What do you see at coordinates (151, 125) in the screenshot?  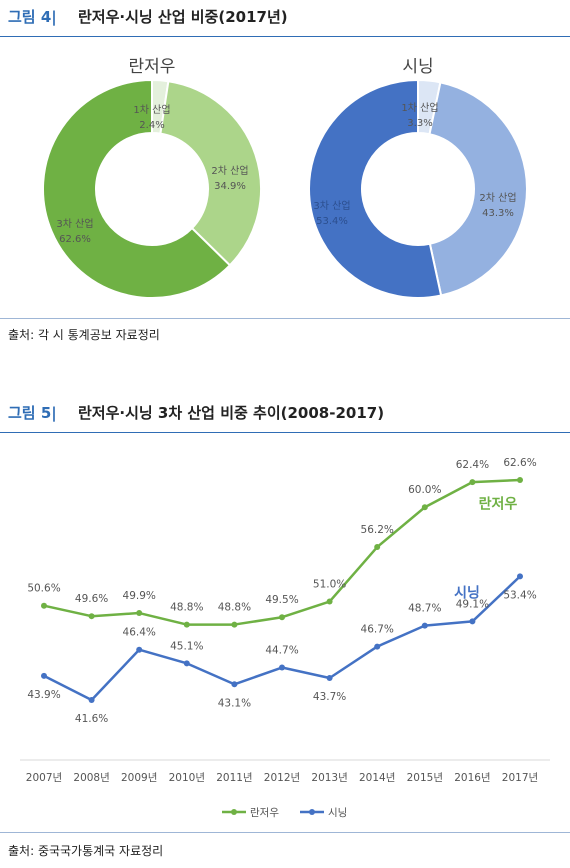 I see `lanzhou-slice-value-1: 2.4%` at bounding box center [151, 125].